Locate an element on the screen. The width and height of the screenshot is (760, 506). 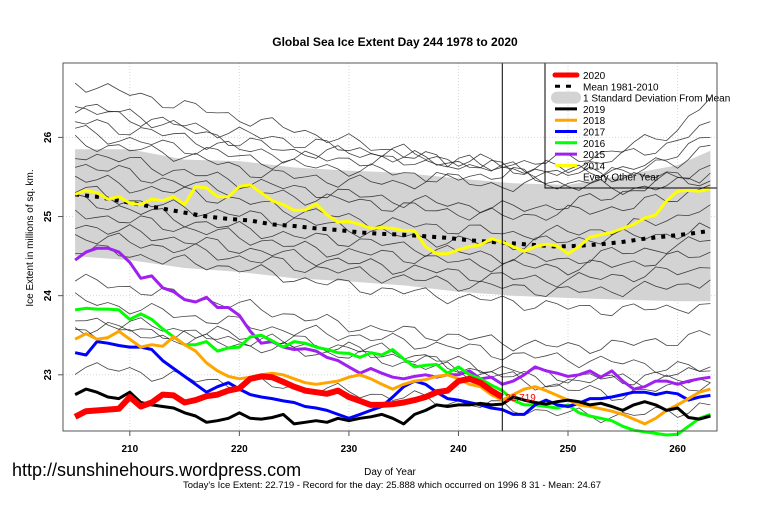
series-line-2020 is located at coordinates (288, 396).